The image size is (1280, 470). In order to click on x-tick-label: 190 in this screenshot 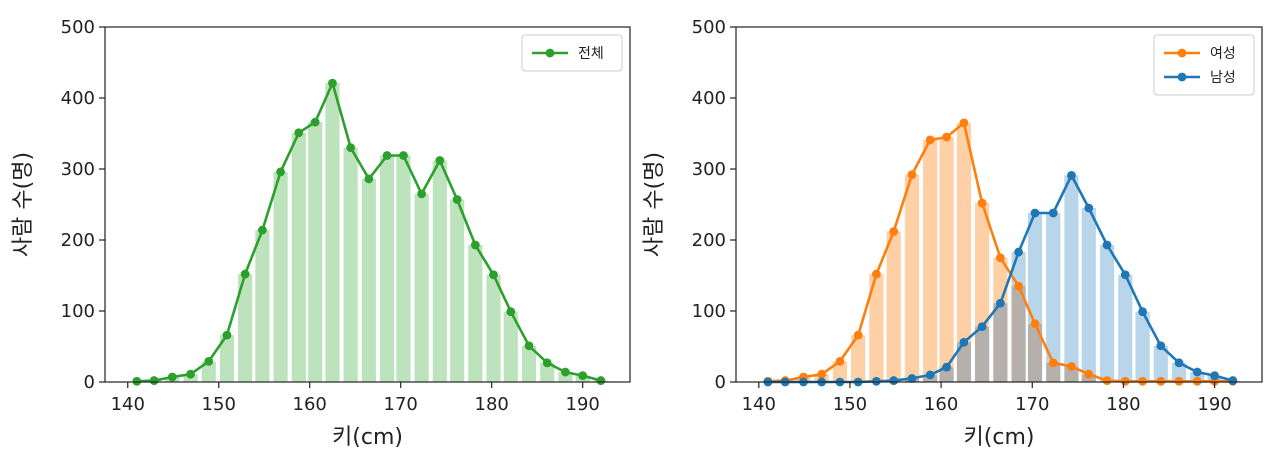, I will do `click(1214, 404)`.